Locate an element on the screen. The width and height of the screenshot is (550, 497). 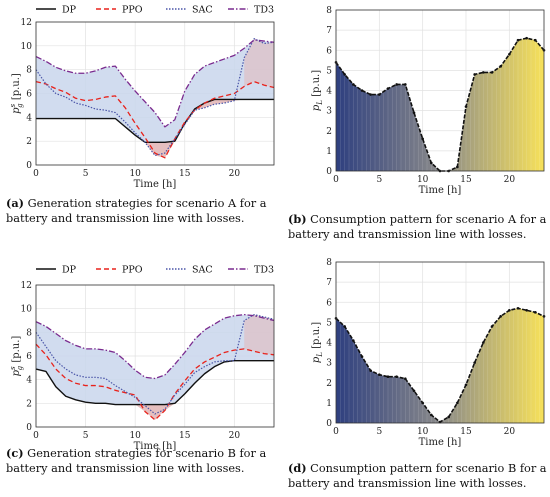
legend-label: DP is located at coordinates (69, 10).